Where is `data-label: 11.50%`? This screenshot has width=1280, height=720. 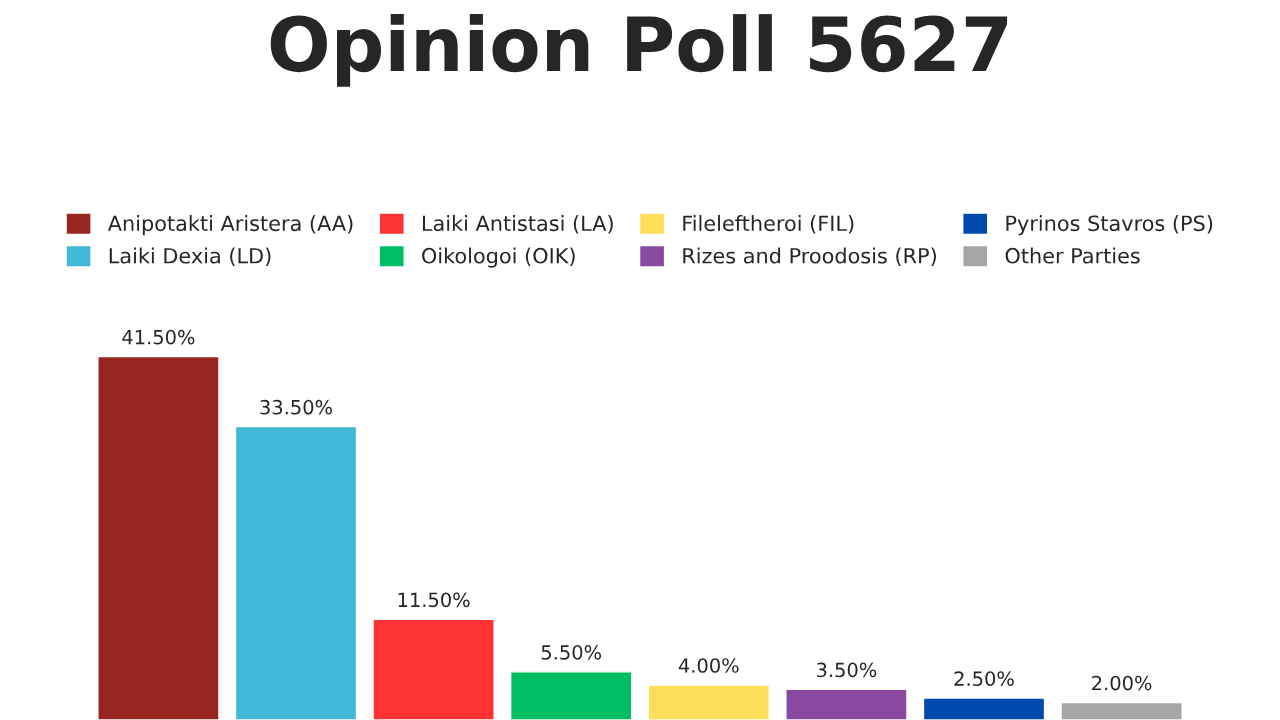
data-label: 11.50% is located at coordinates (434, 600).